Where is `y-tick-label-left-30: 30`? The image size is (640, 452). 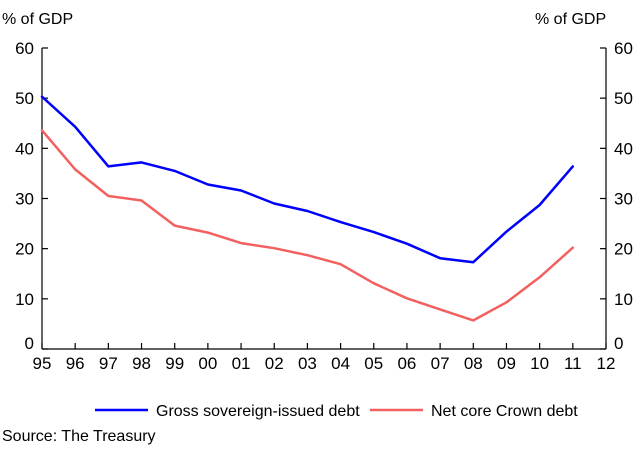
y-tick-label-left-30: 30 is located at coordinates (24, 199).